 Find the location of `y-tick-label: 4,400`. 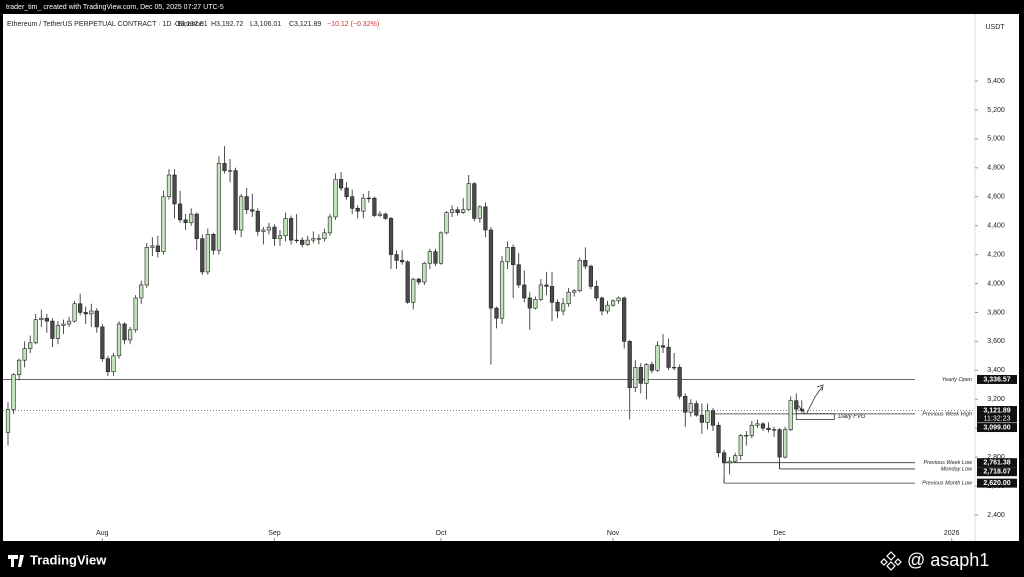

y-tick-label: 4,400 is located at coordinates (996, 225).